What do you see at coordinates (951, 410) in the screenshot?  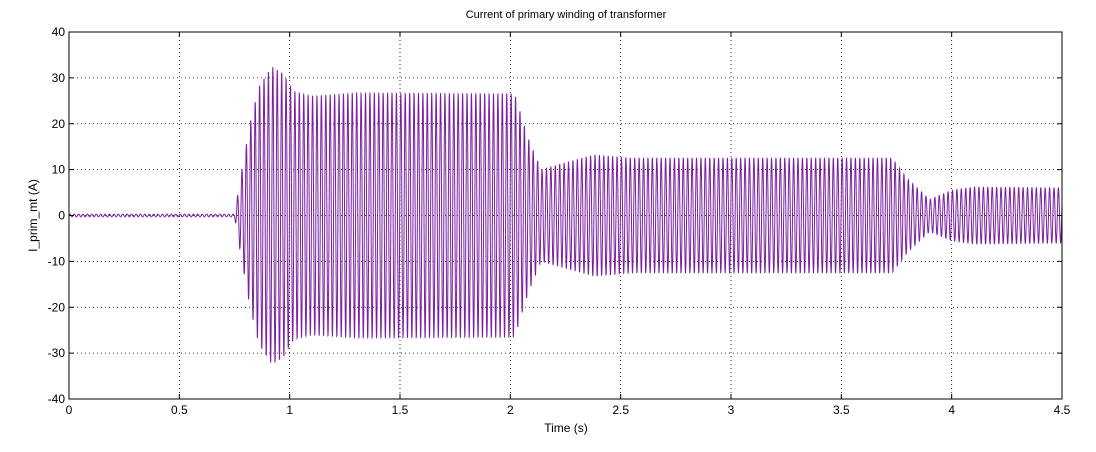 I see `x-tick-label: 4` at bounding box center [951, 410].